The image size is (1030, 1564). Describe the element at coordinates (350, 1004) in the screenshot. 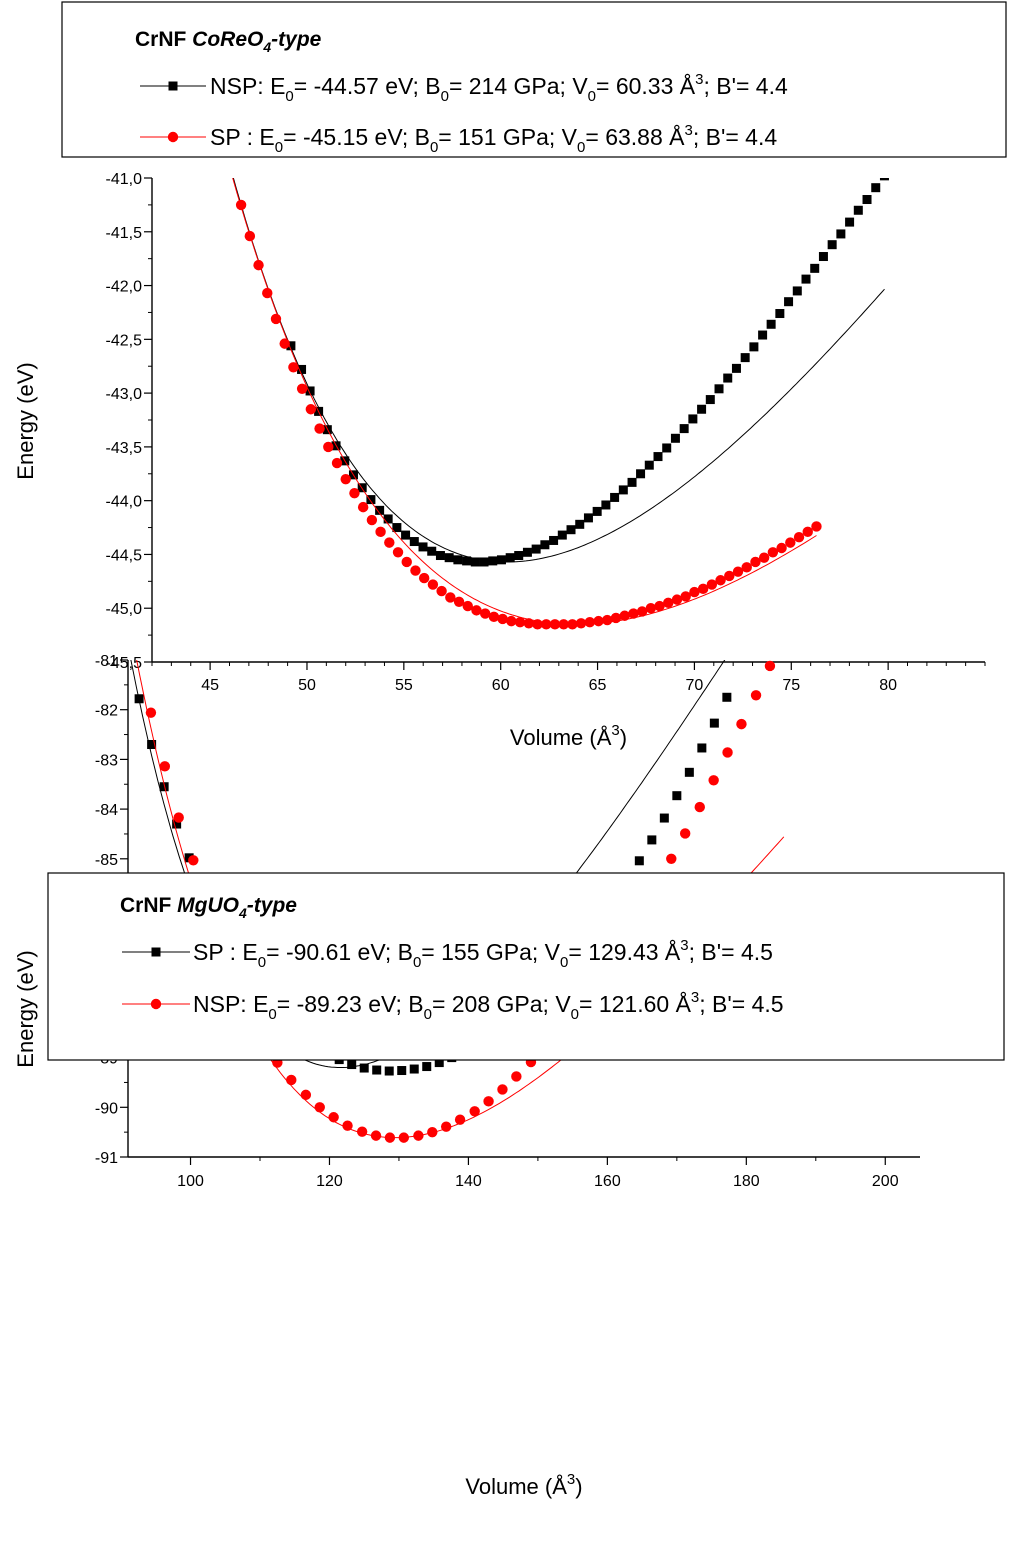

I see `text-span: = -89.23 eV; B` at that location.